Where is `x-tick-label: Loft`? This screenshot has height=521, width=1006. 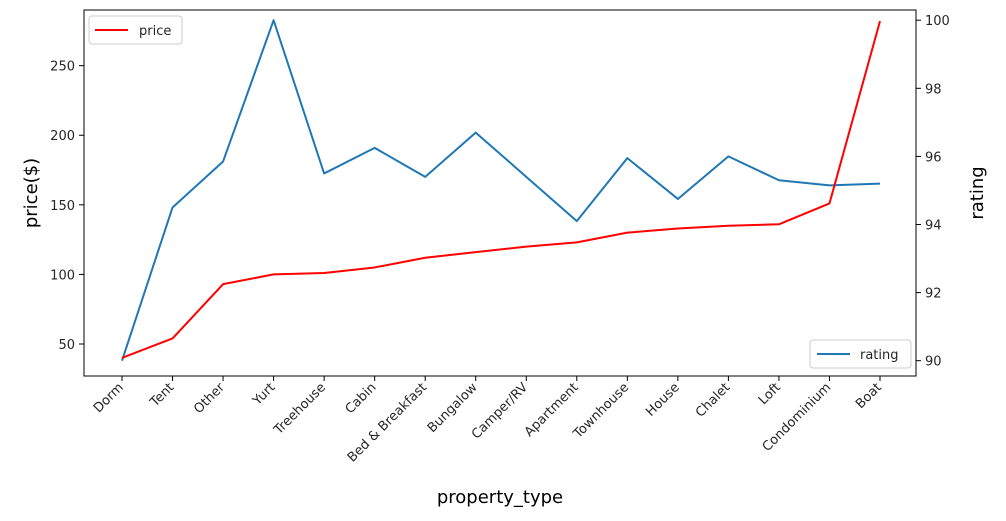
x-tick-label: Loft is located at coordinates (770, 394).